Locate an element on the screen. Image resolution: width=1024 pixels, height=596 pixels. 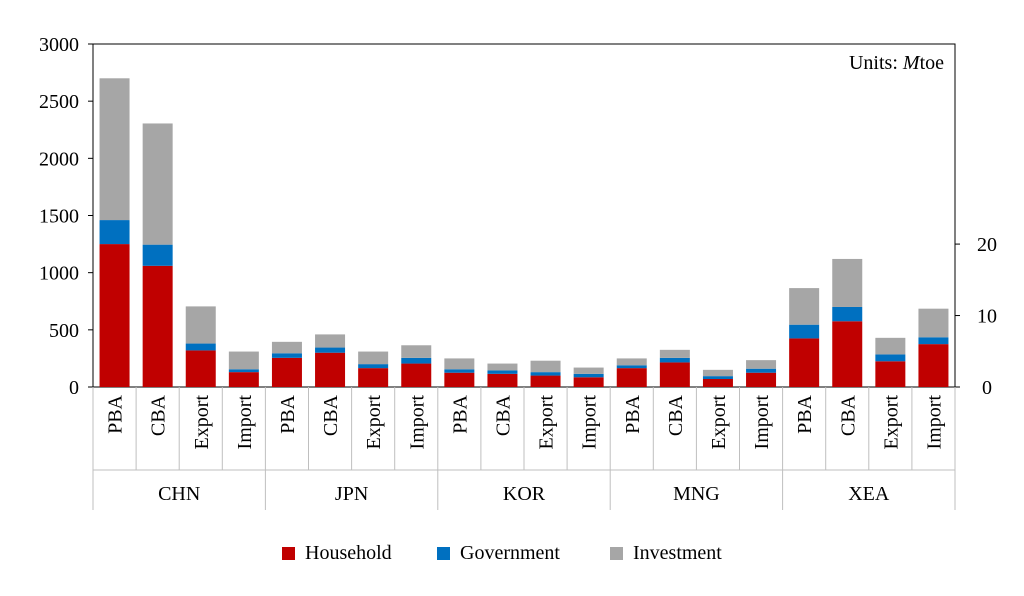
bar-household-chn-pba is located at coordinates (114, 315).